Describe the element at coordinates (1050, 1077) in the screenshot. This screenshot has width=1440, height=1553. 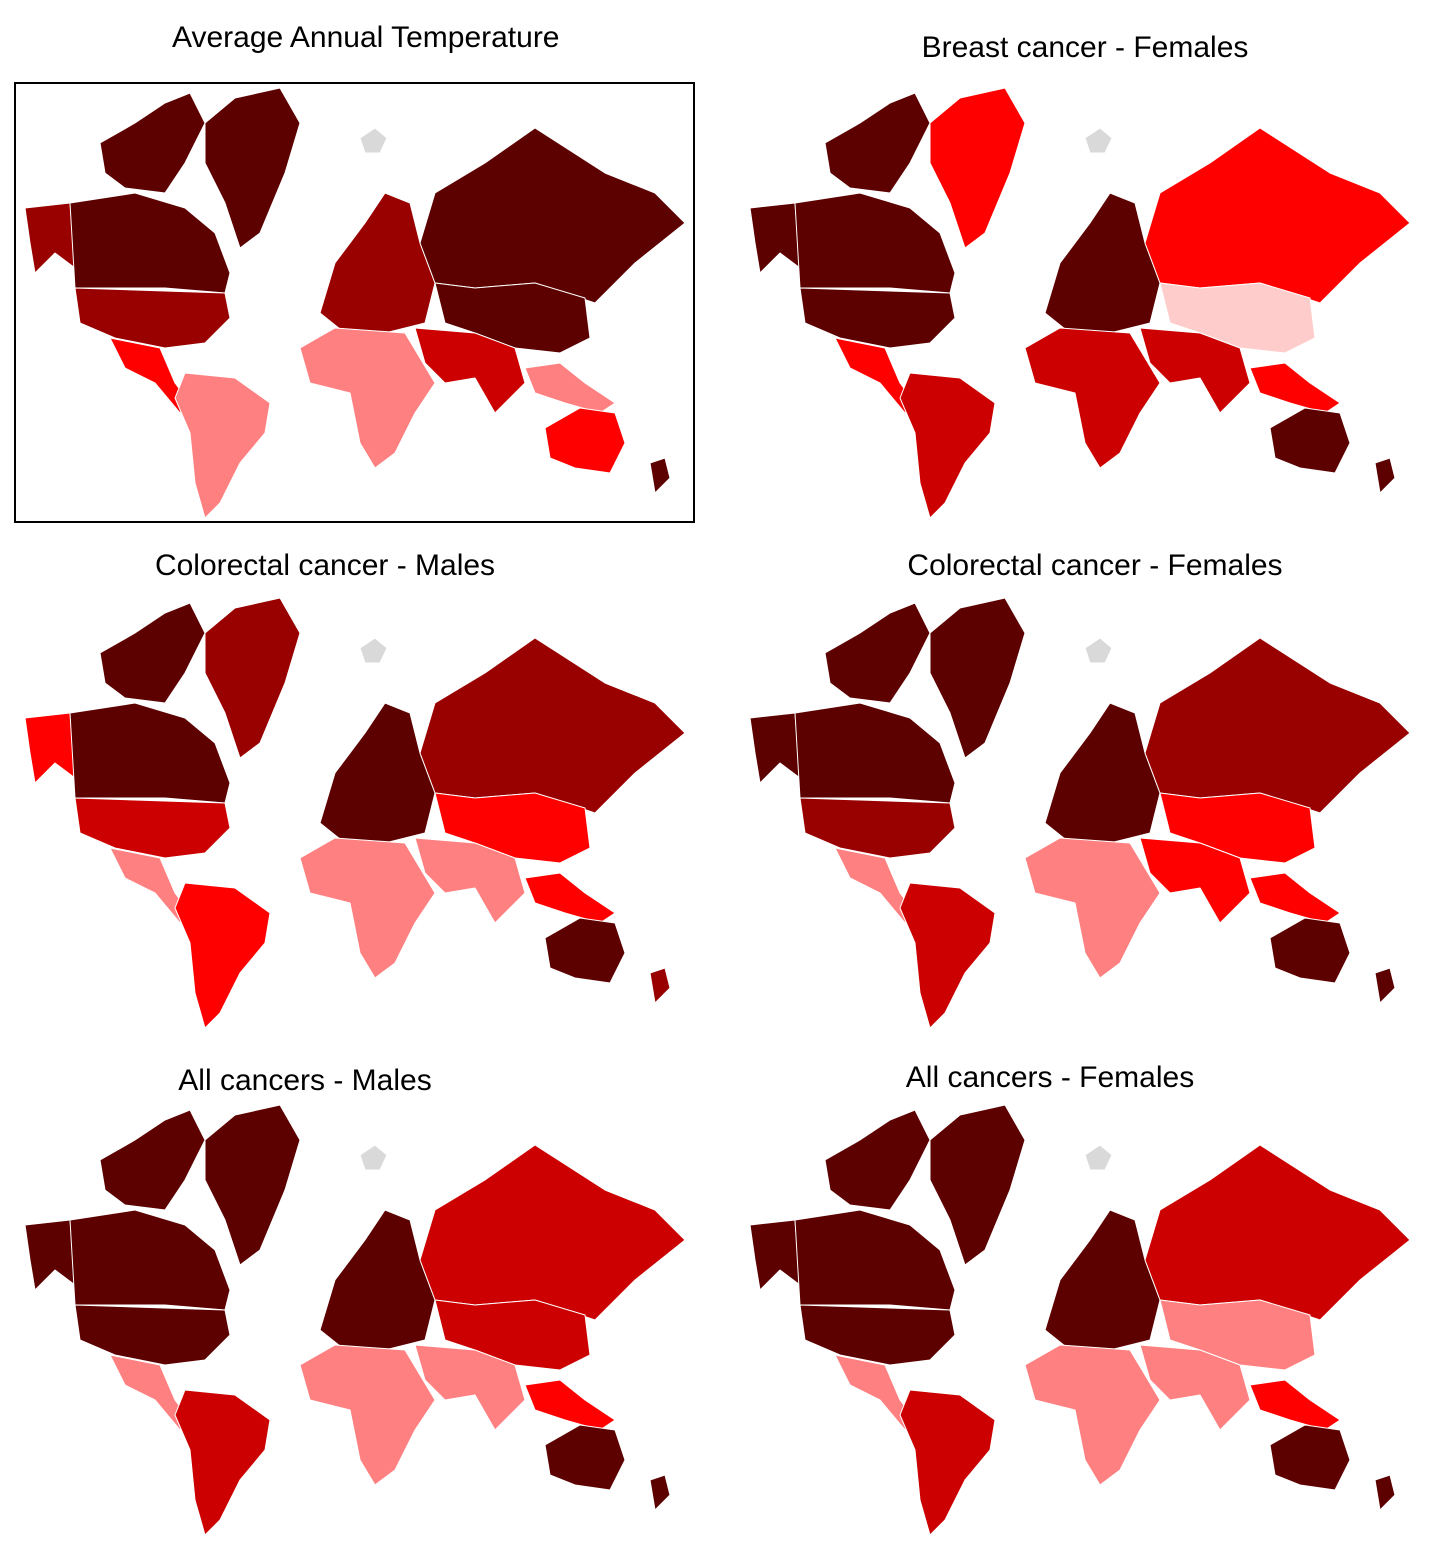
I see `panel-title: All cancers - Females` at that location.